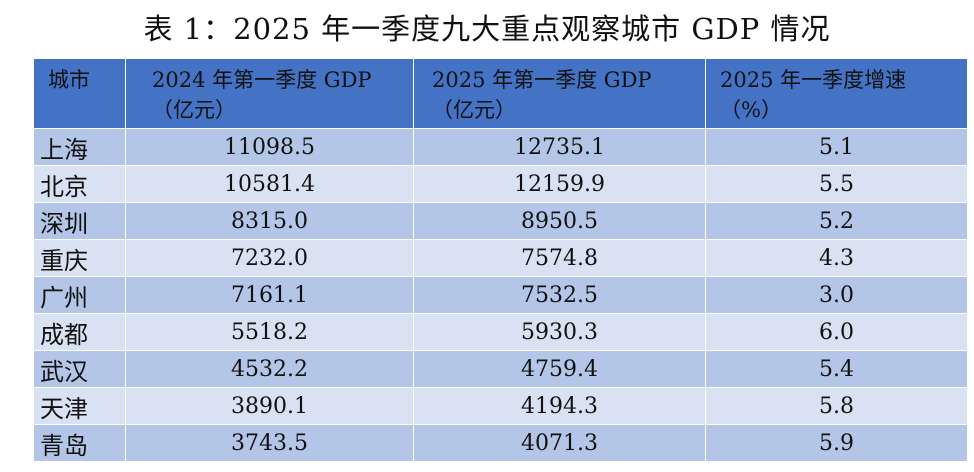 The image size is (974, 472). I want to click on table-row: 北京 10581.4 12159.9 5.5, so click(500, 184).